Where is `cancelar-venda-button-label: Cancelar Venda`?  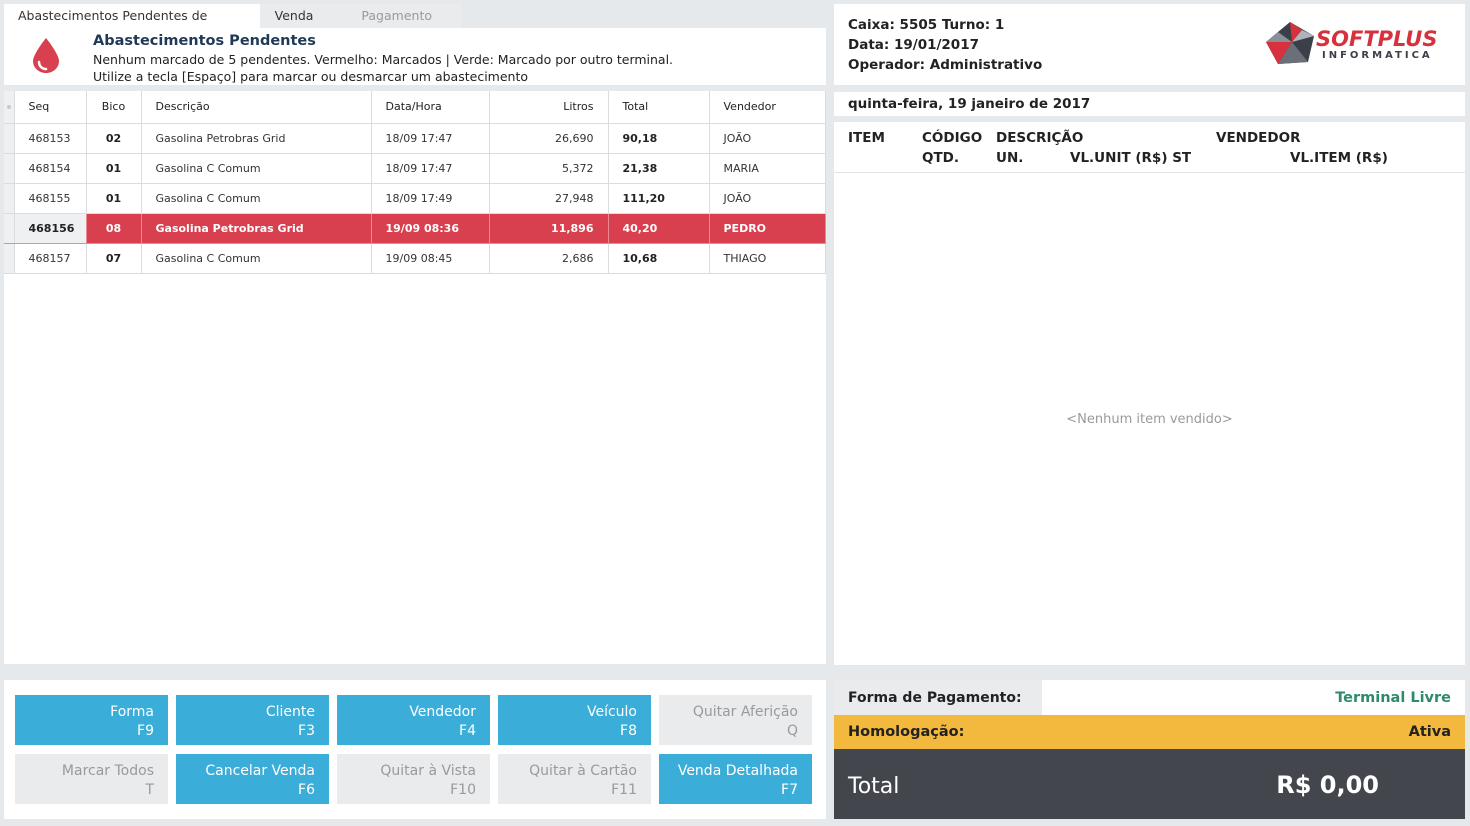 cancelar-venda-button-label: Cancelar Venda is located at coordinates (260, 771).